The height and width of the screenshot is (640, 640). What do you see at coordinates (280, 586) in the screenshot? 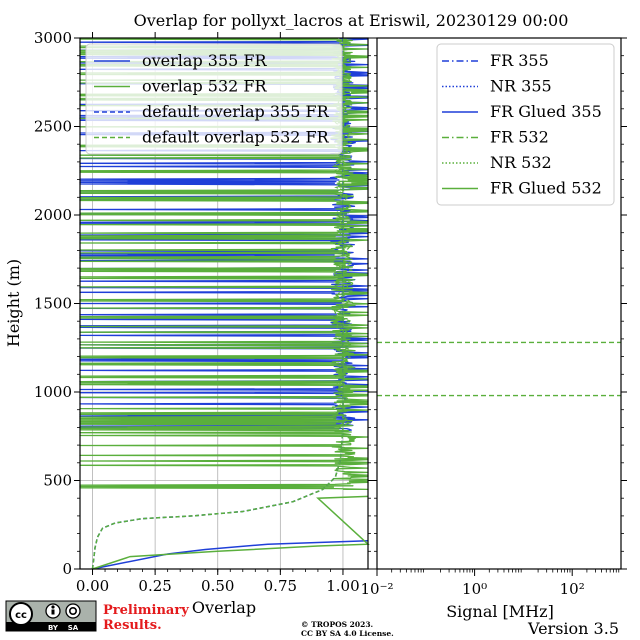
I see `x-tick-label: 0.75` at bounding box center [280, 586].